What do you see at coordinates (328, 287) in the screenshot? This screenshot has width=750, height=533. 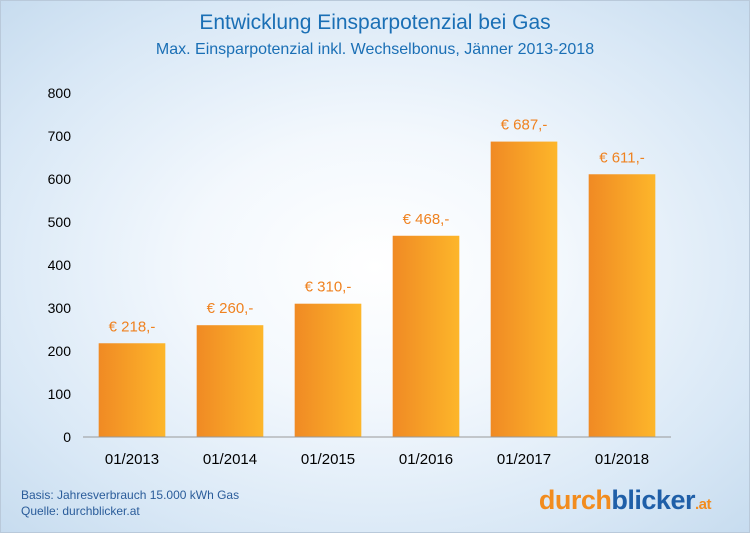 I see `bar-data-label: € 310,-` at bounding box center [328, 287].